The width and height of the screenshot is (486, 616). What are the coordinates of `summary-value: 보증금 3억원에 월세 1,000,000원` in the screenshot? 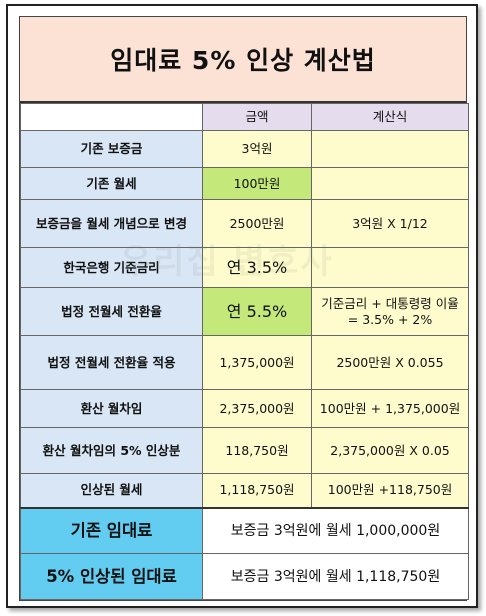 It's located at (335, 530).